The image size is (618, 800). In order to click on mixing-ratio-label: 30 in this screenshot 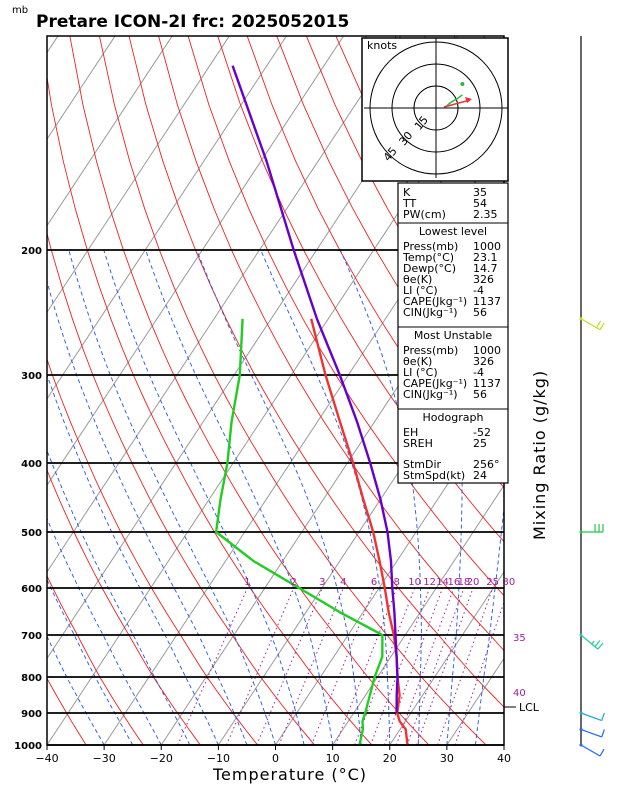, I will do `click(509, 582)`.